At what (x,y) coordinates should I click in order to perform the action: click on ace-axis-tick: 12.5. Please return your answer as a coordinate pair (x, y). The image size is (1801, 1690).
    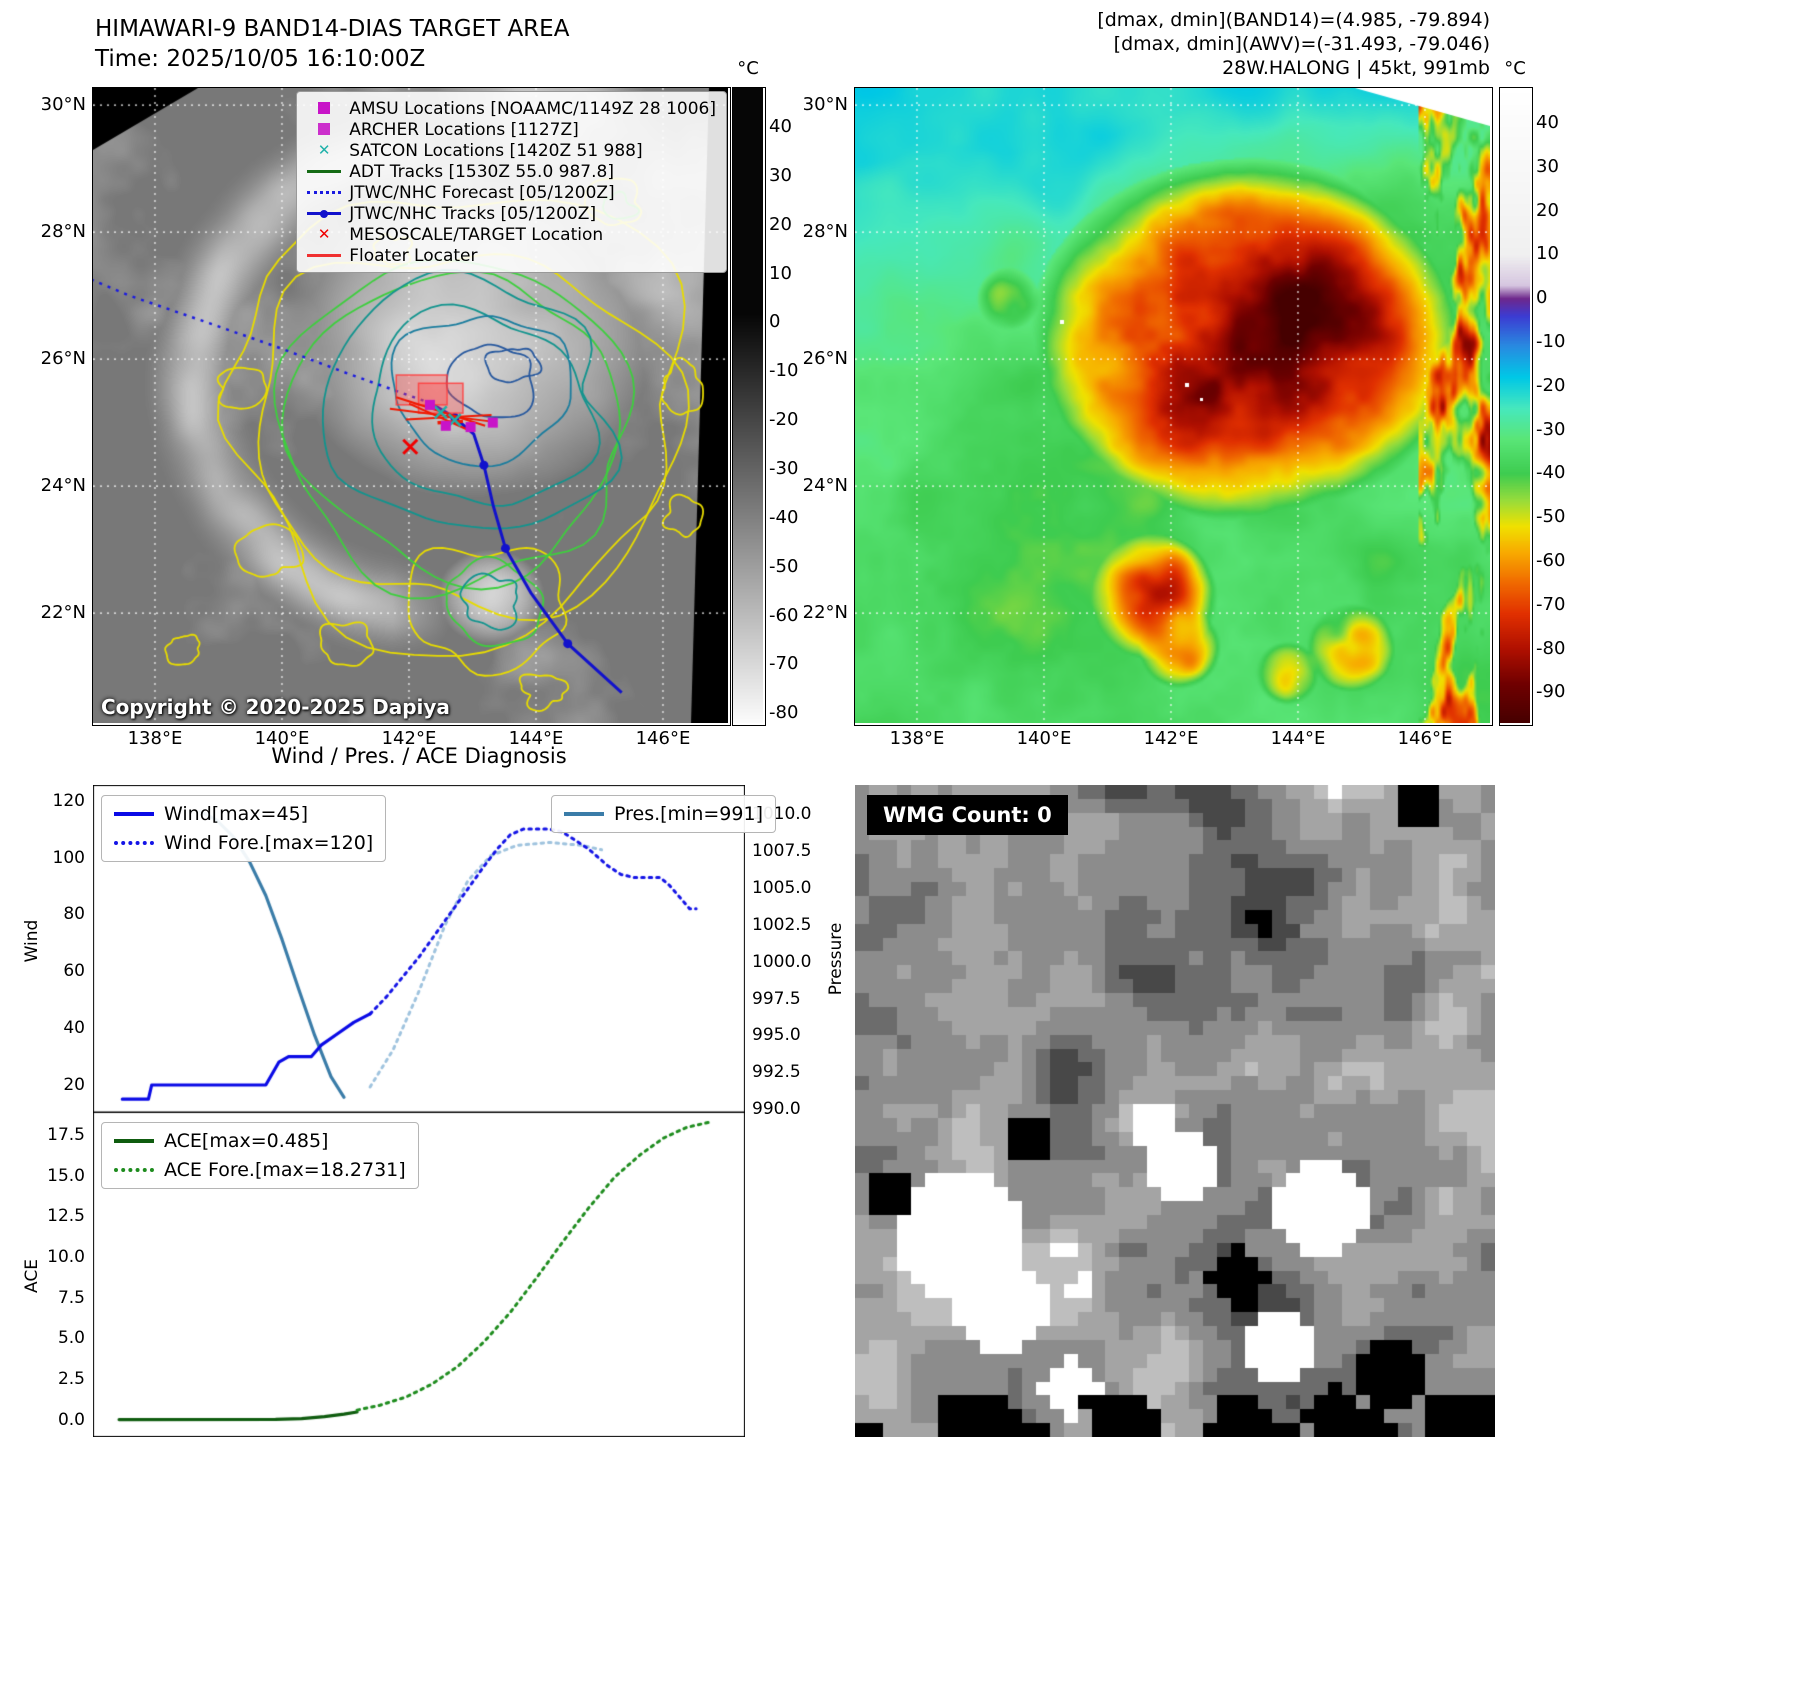
    Looking at the image, I should click on (66, 1216).